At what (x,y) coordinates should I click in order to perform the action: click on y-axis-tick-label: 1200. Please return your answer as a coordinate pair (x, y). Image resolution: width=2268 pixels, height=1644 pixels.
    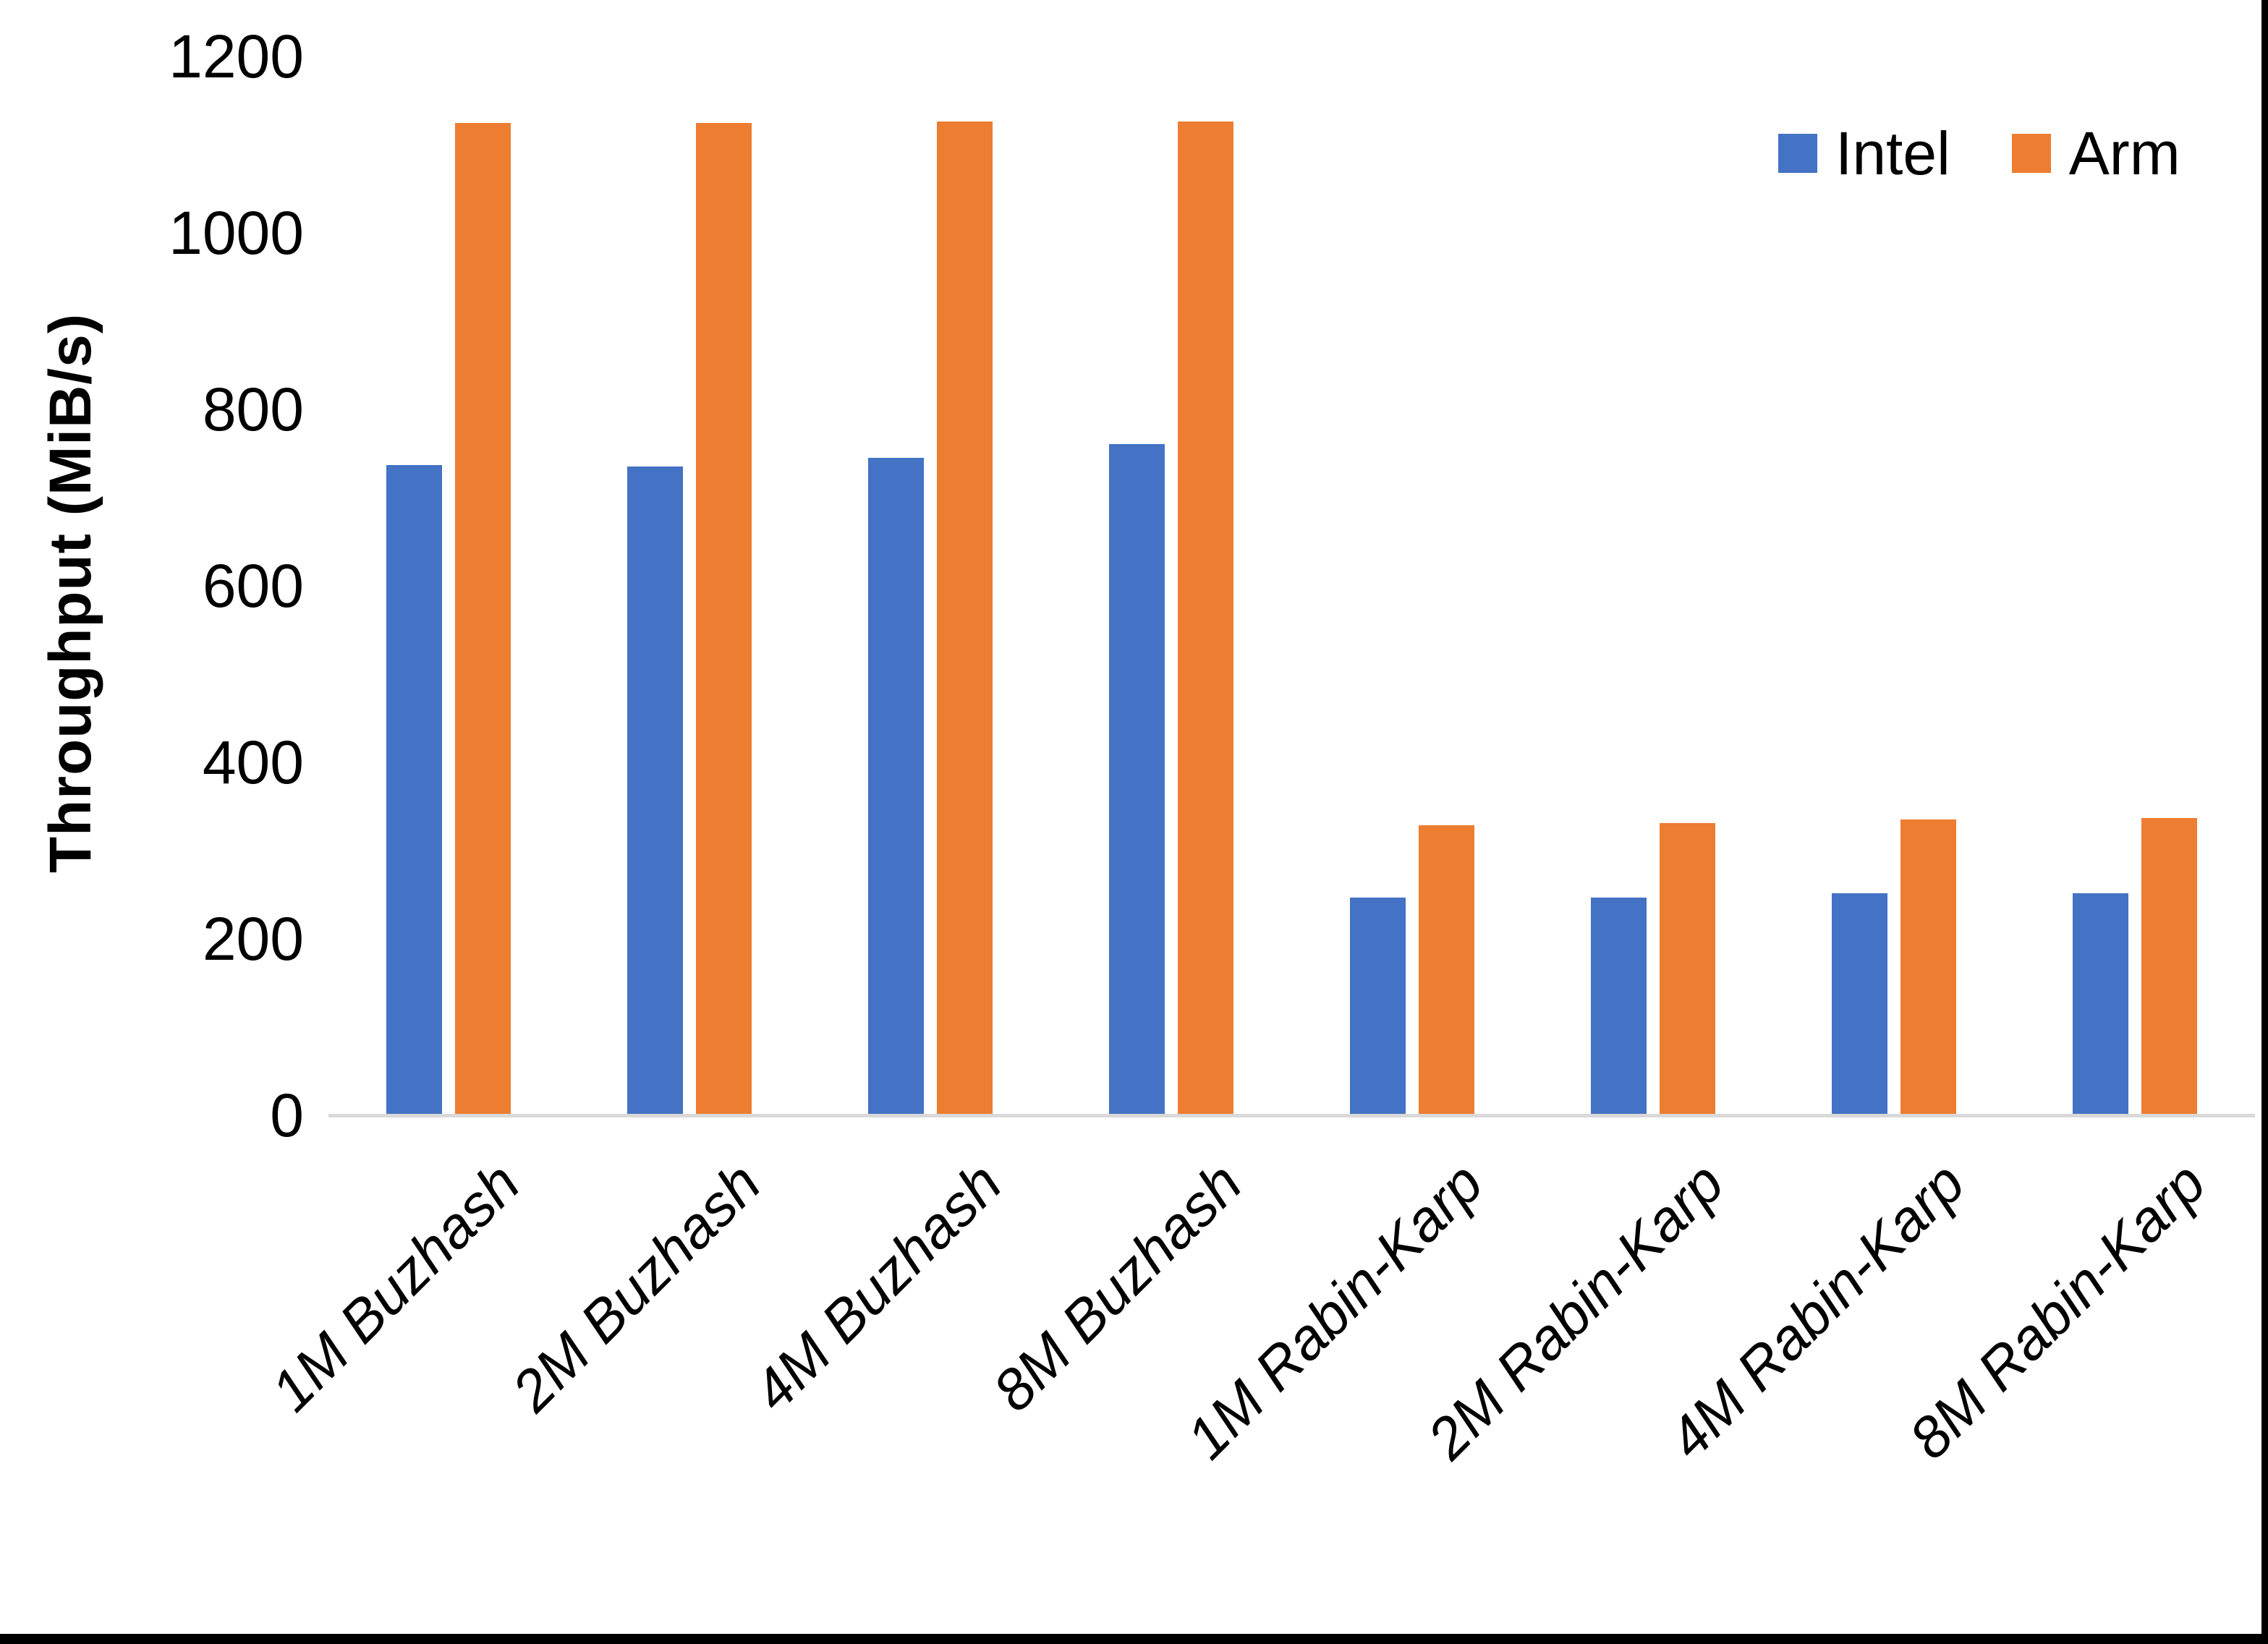
    Looking at the image, I should click on (237, 56).